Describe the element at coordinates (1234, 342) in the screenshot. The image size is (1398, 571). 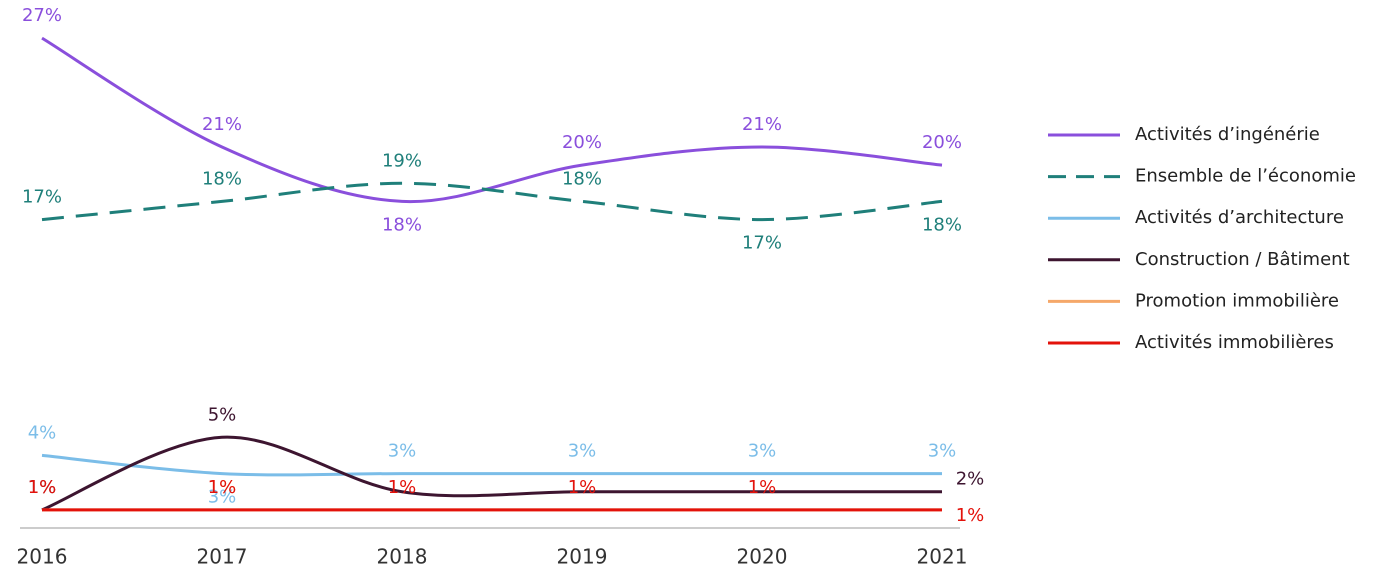
I see `legend-label: Activités immobilières` at that location.